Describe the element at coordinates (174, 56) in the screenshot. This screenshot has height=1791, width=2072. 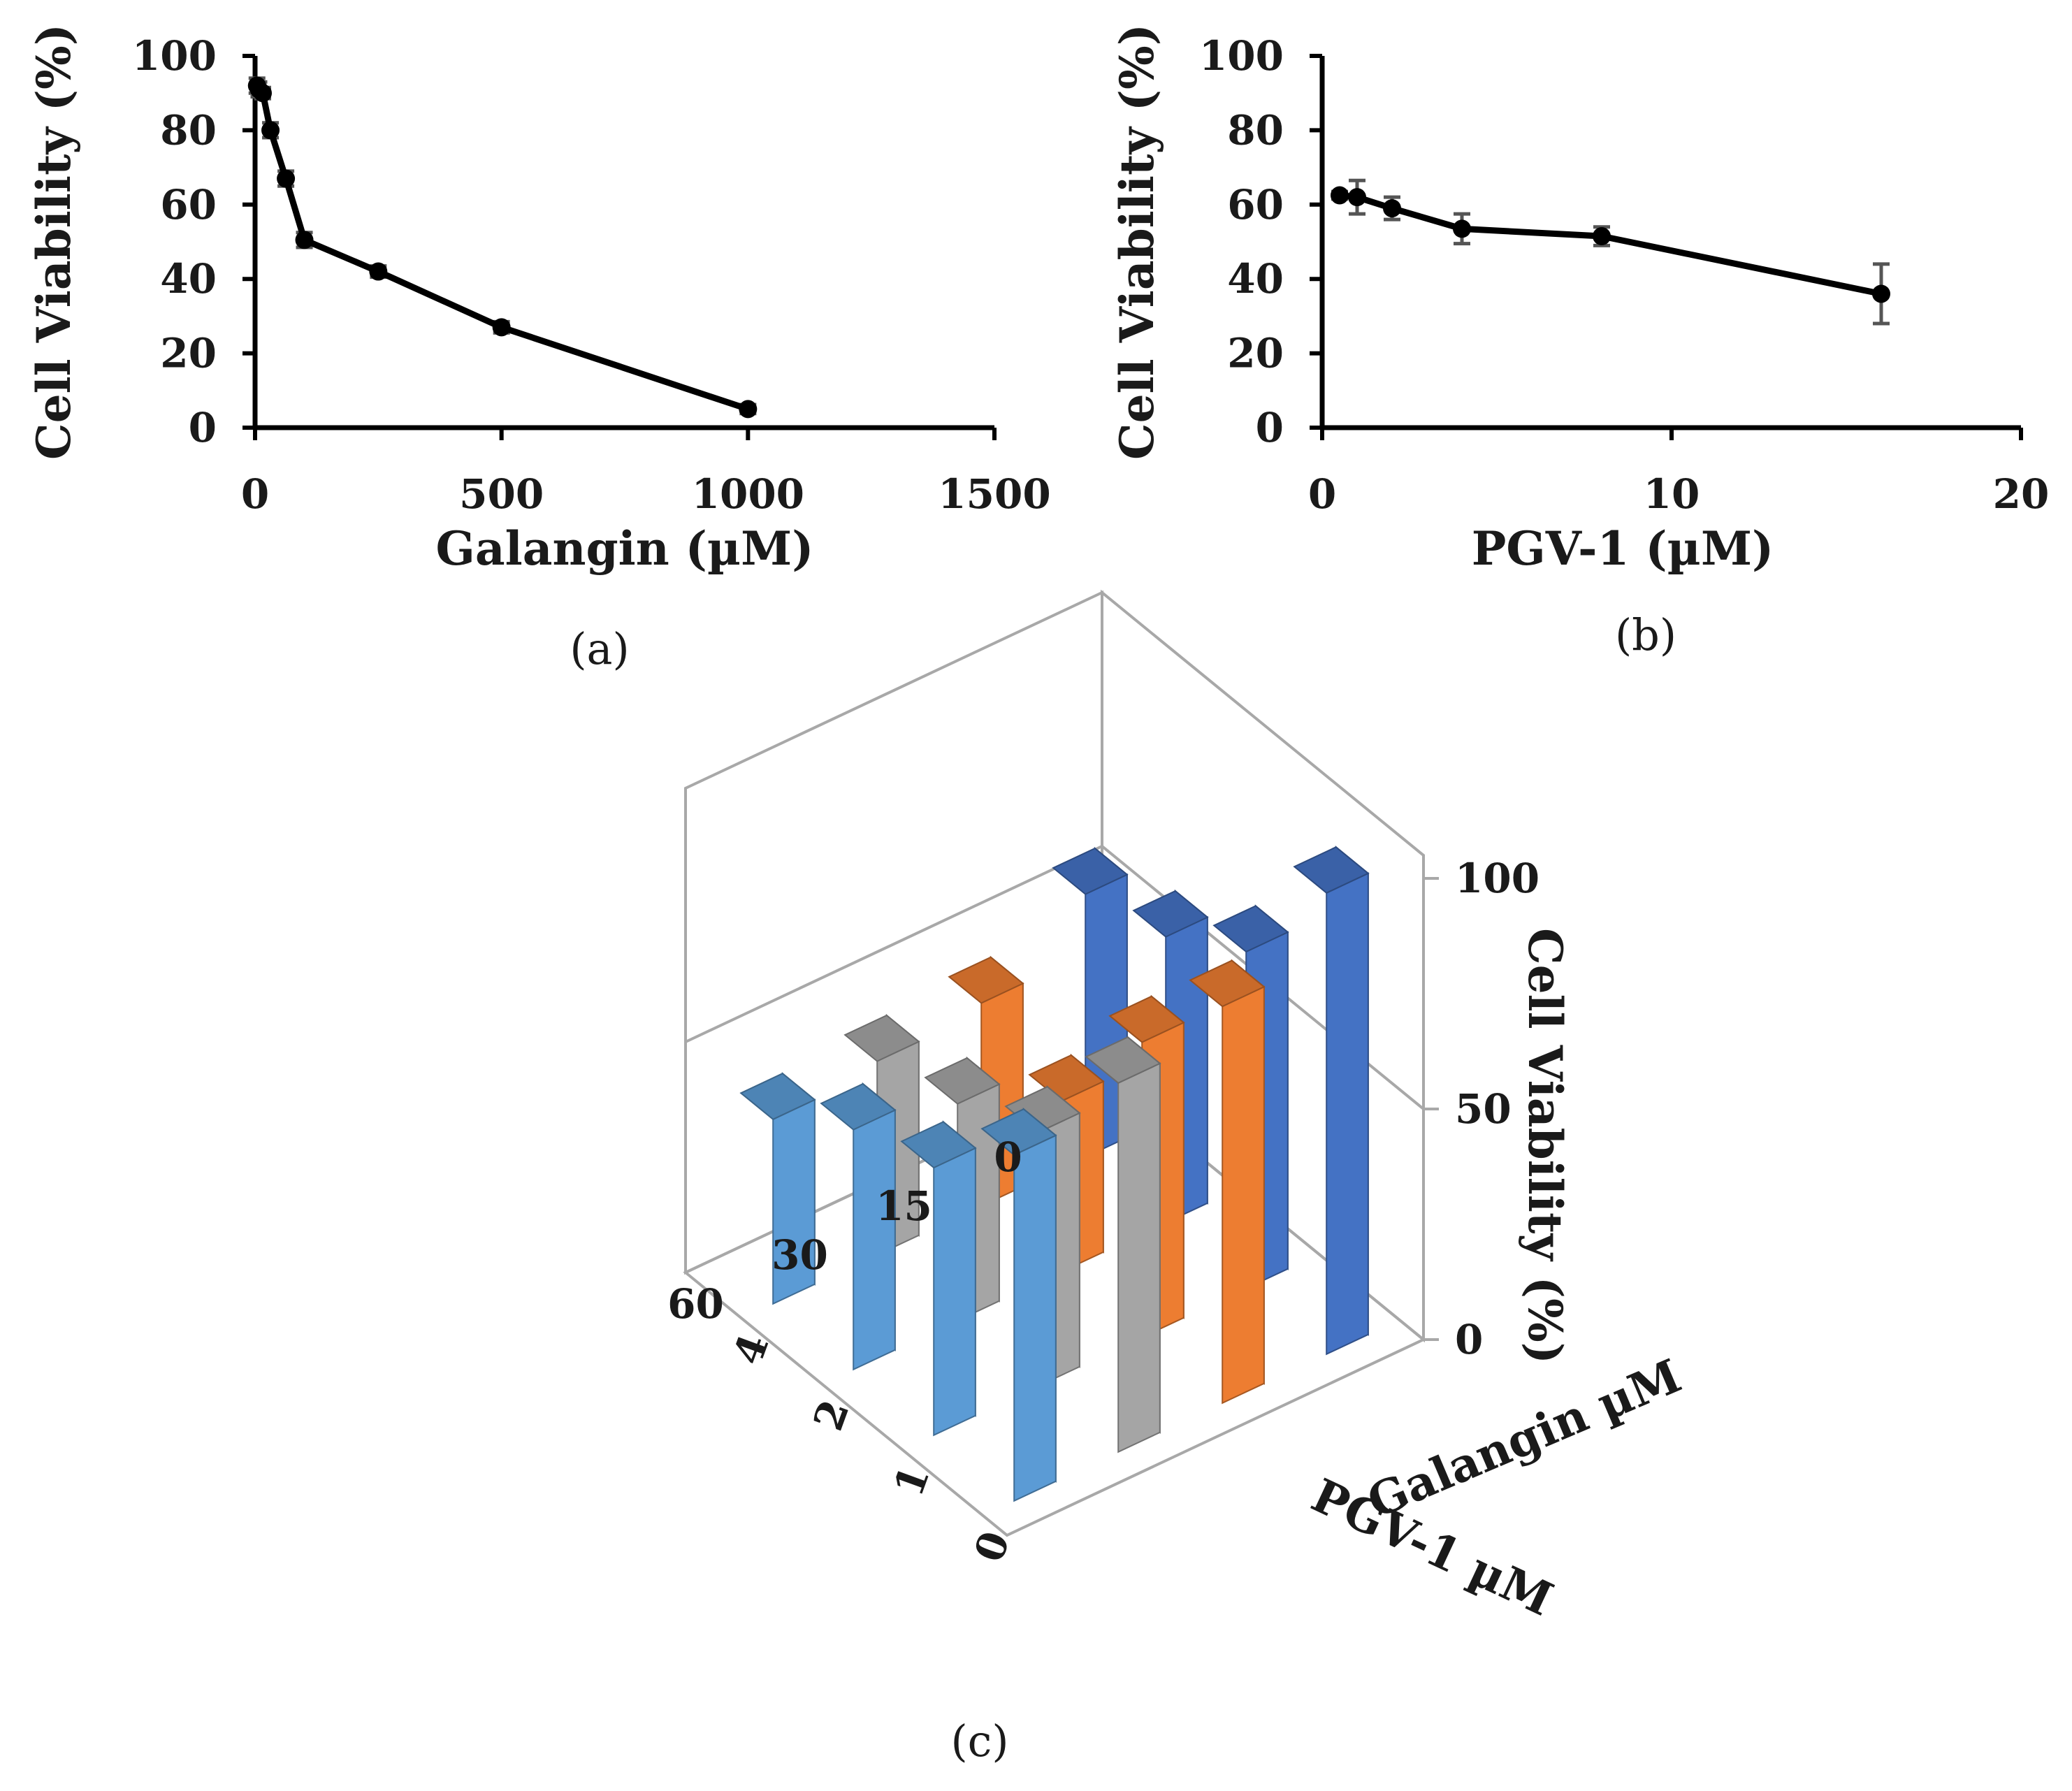
I see `a-y-tick-label: 100` at that location.